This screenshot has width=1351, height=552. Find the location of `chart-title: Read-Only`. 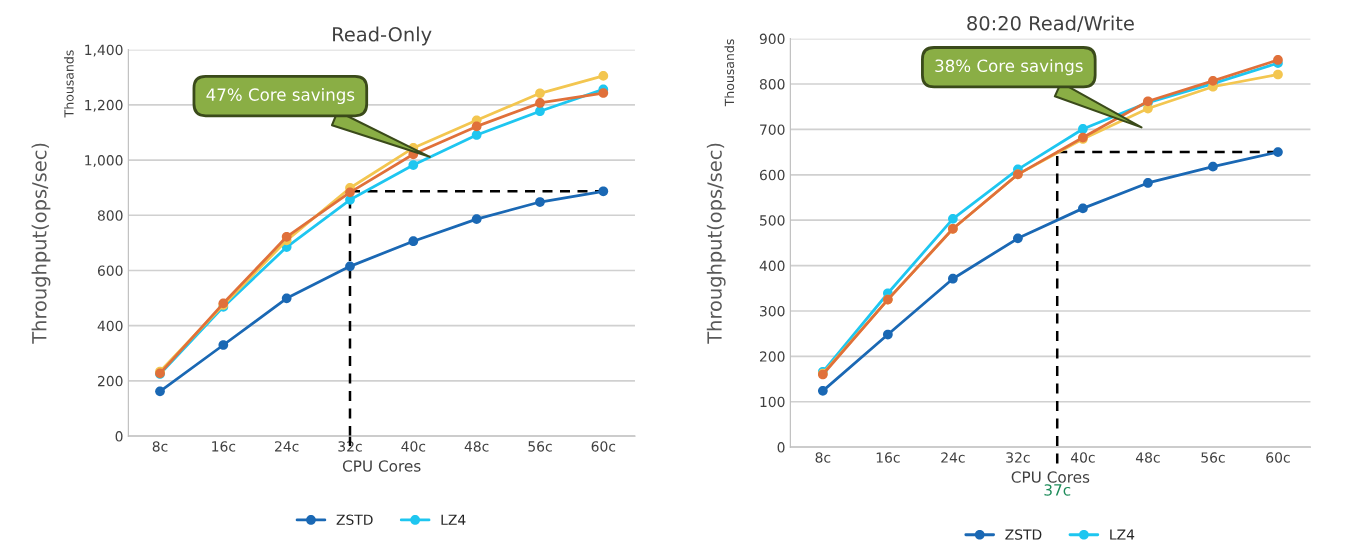

chart-title: Read-Only is located at coordinates (382, 36).